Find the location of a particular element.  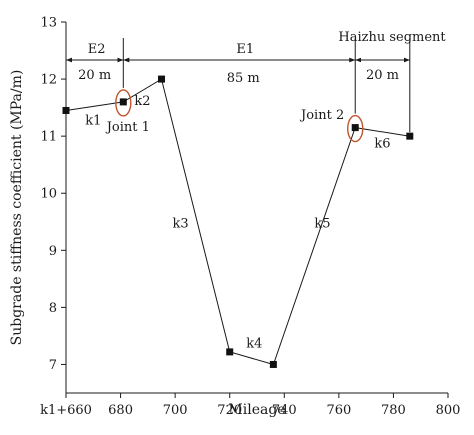

x-axis-title: Mileage is located at coordinates (256, 410).